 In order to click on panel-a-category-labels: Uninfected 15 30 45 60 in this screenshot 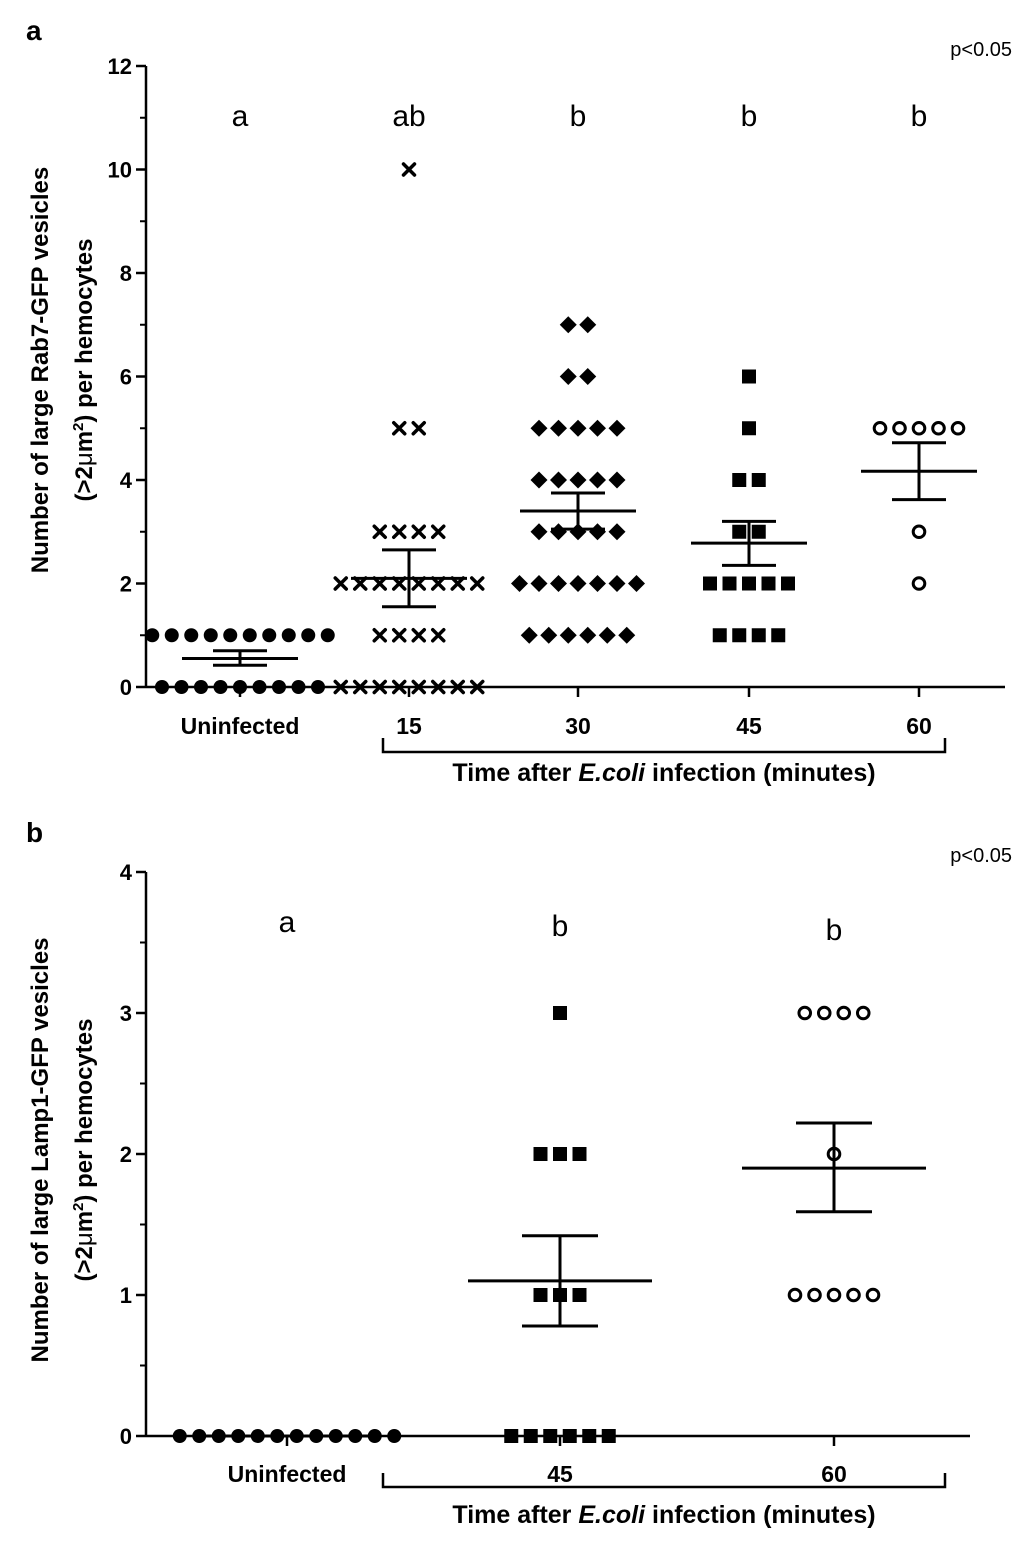, I will do `click(556, 726)`.